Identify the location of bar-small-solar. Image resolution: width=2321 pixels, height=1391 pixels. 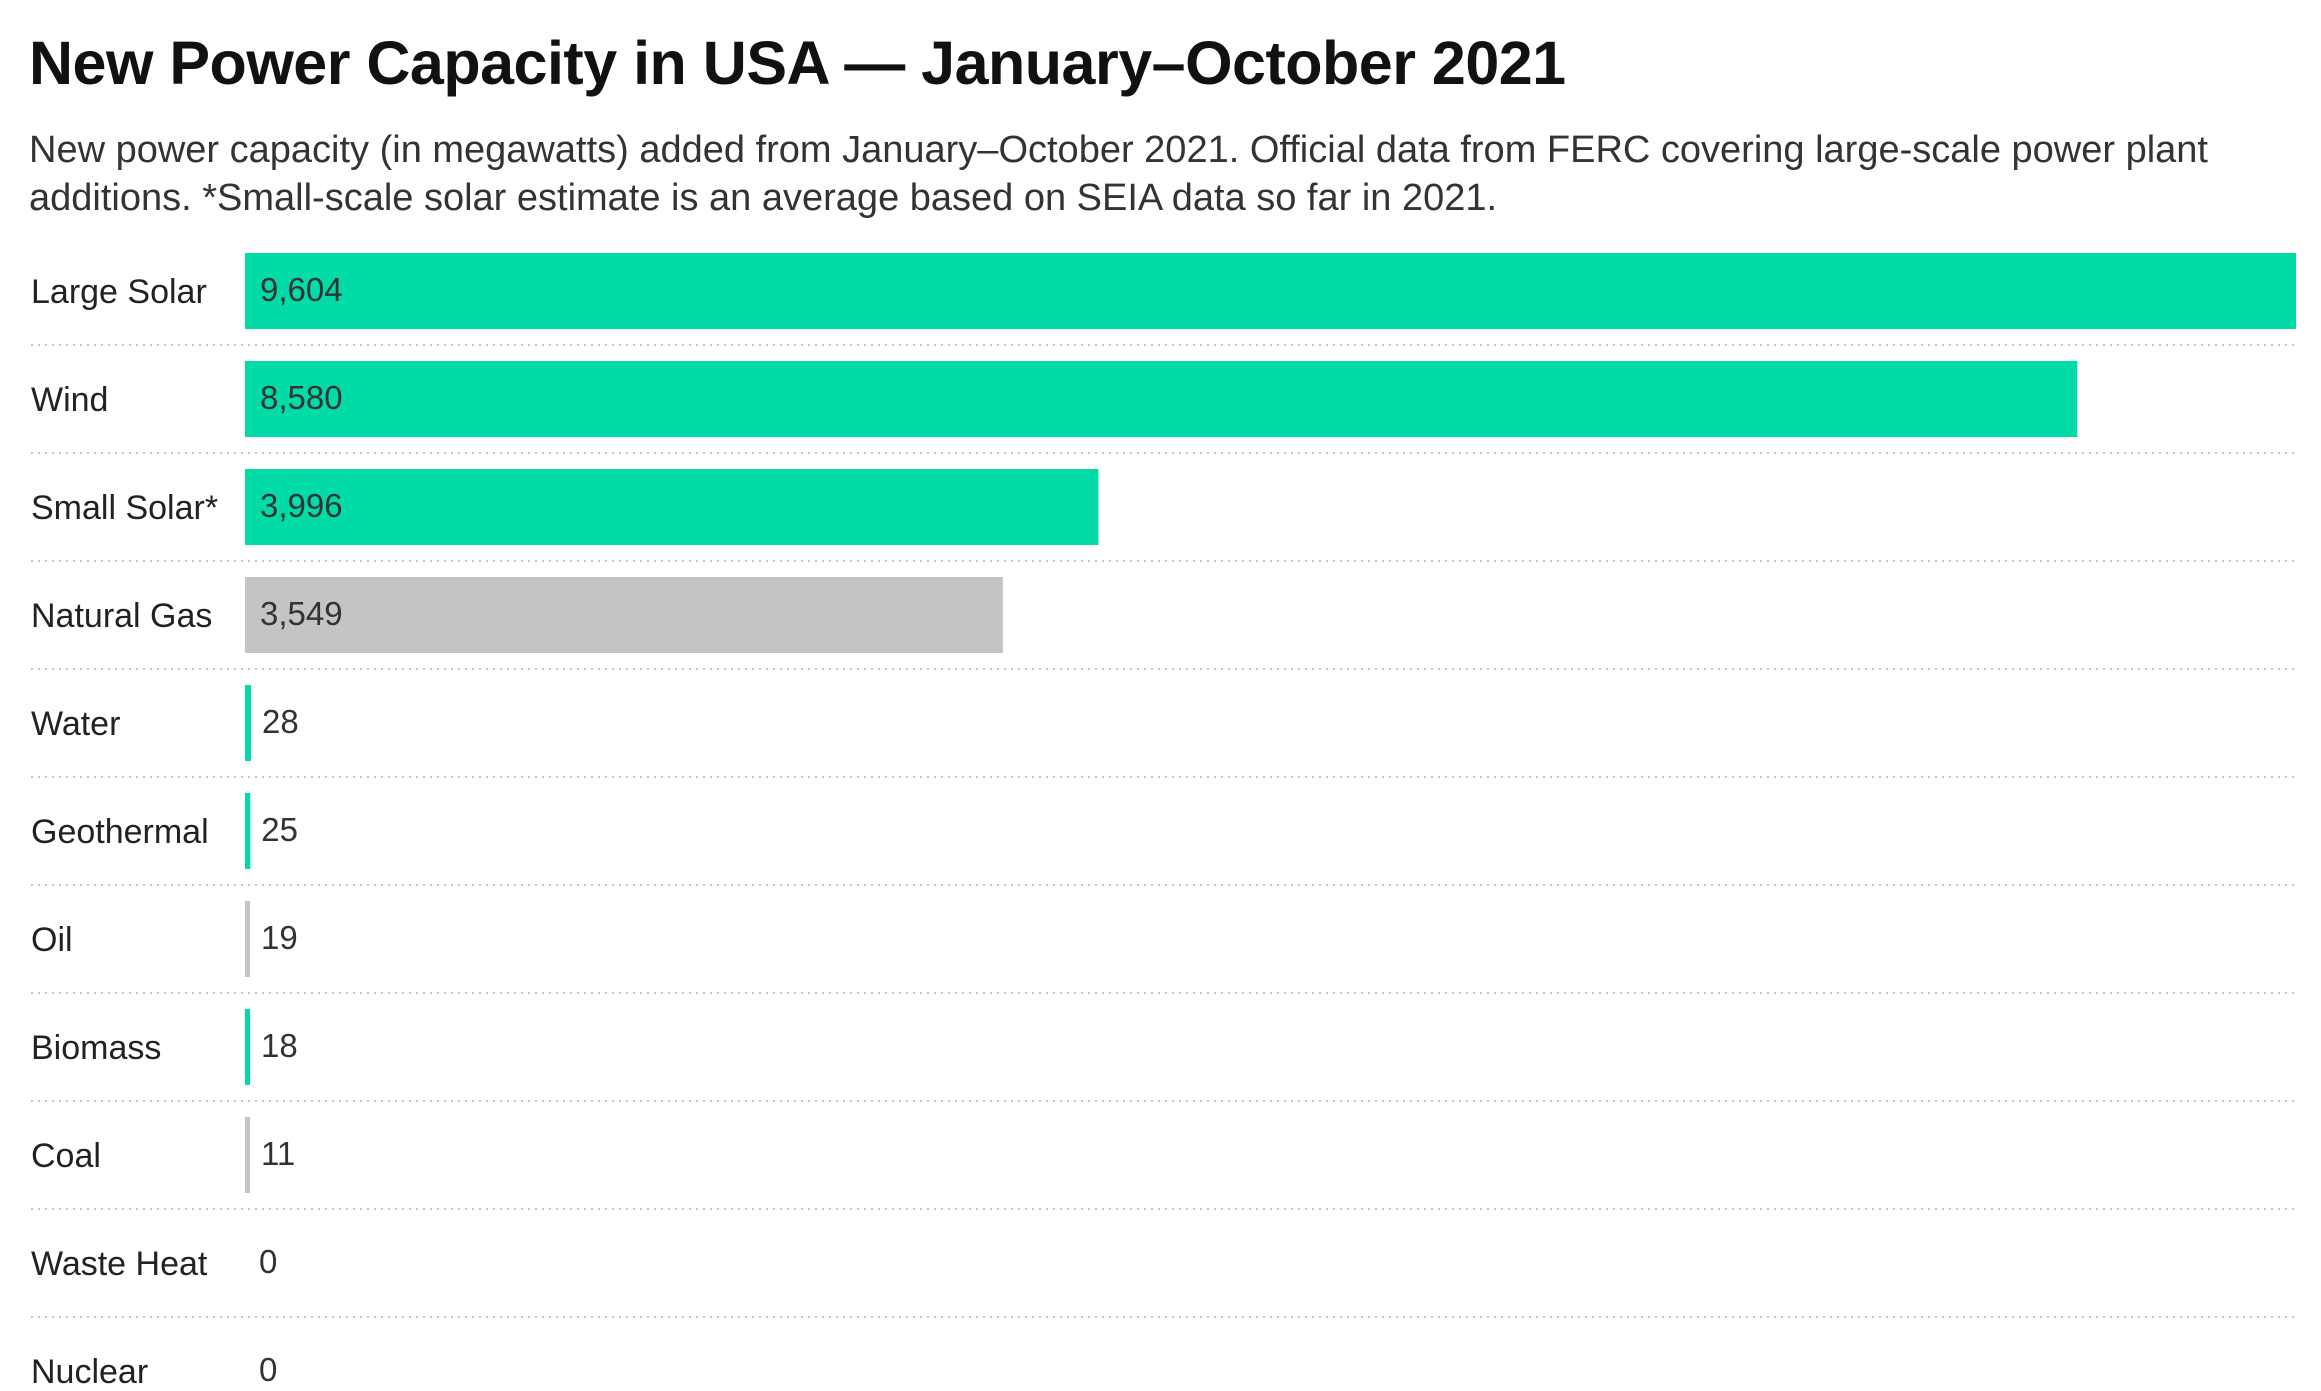
(672, 507).